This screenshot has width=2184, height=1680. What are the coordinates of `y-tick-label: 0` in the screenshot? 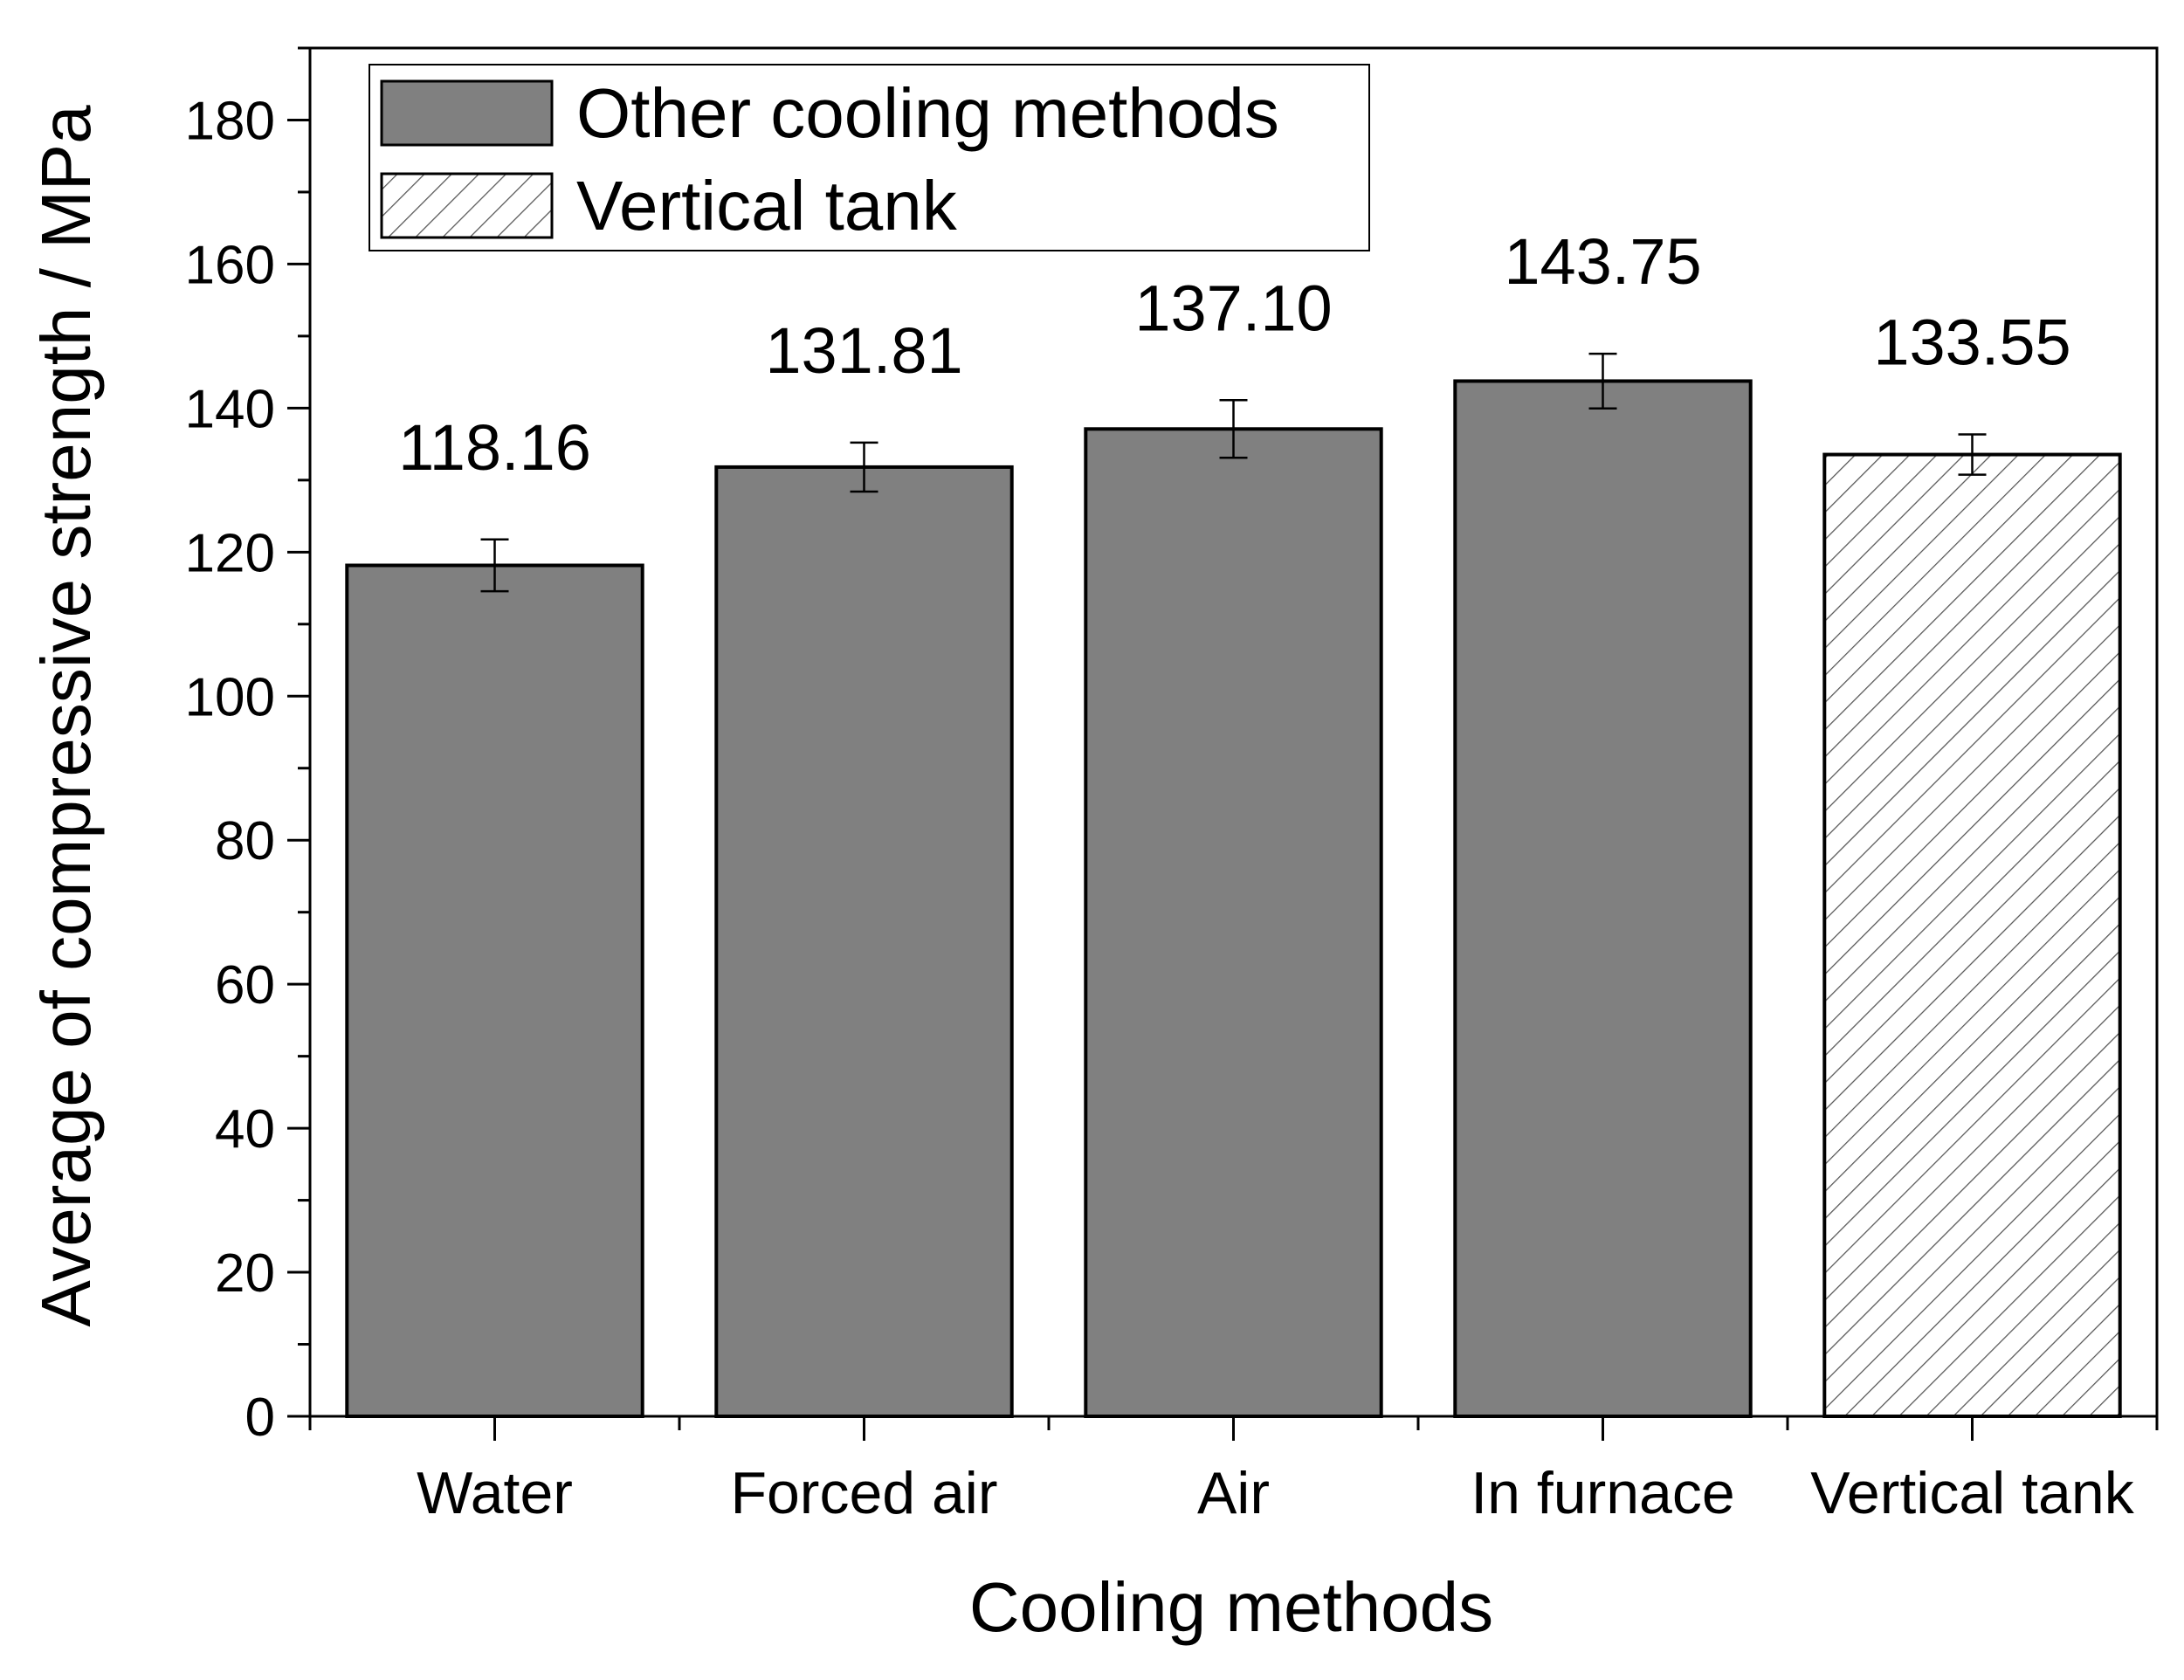 It's located at (260, 1417).